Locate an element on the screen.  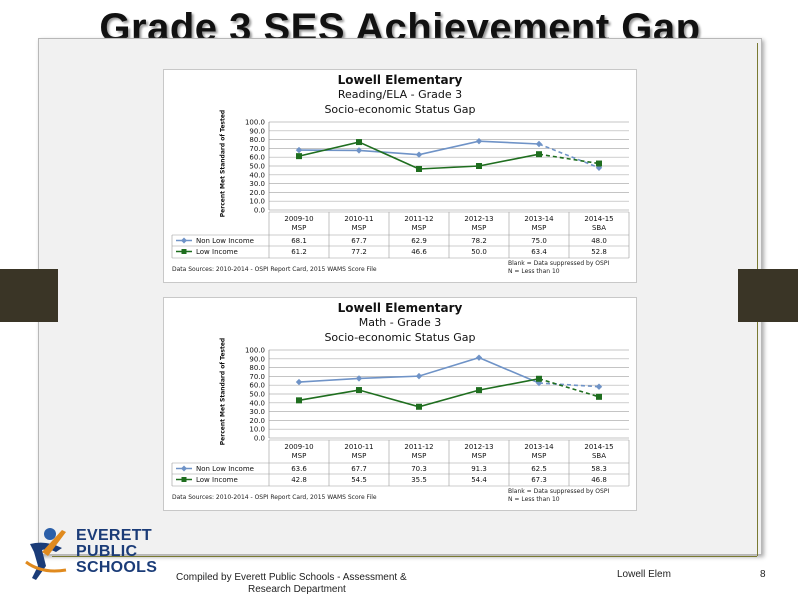
data-value-label: 46.8 is located at coordinates (599, 480).